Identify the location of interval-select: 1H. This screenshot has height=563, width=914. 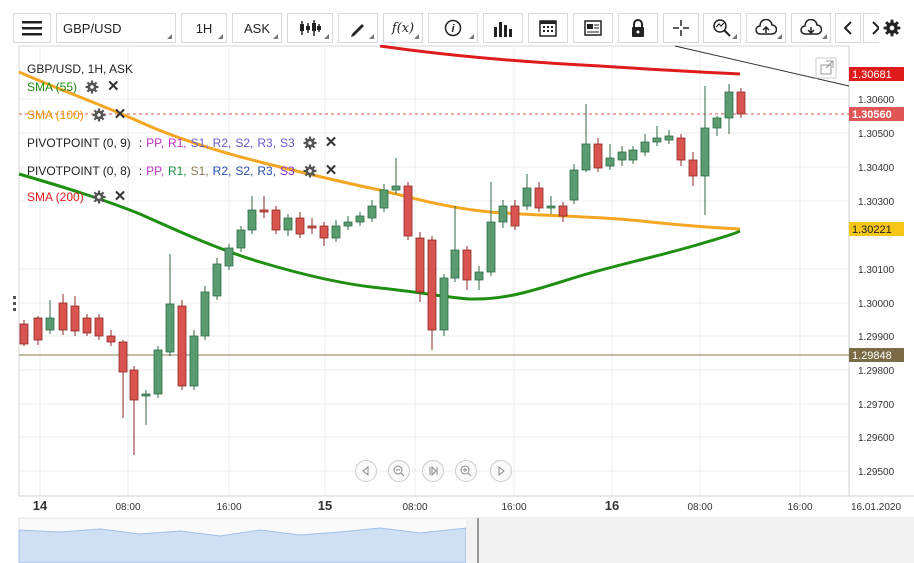
(204, 28).